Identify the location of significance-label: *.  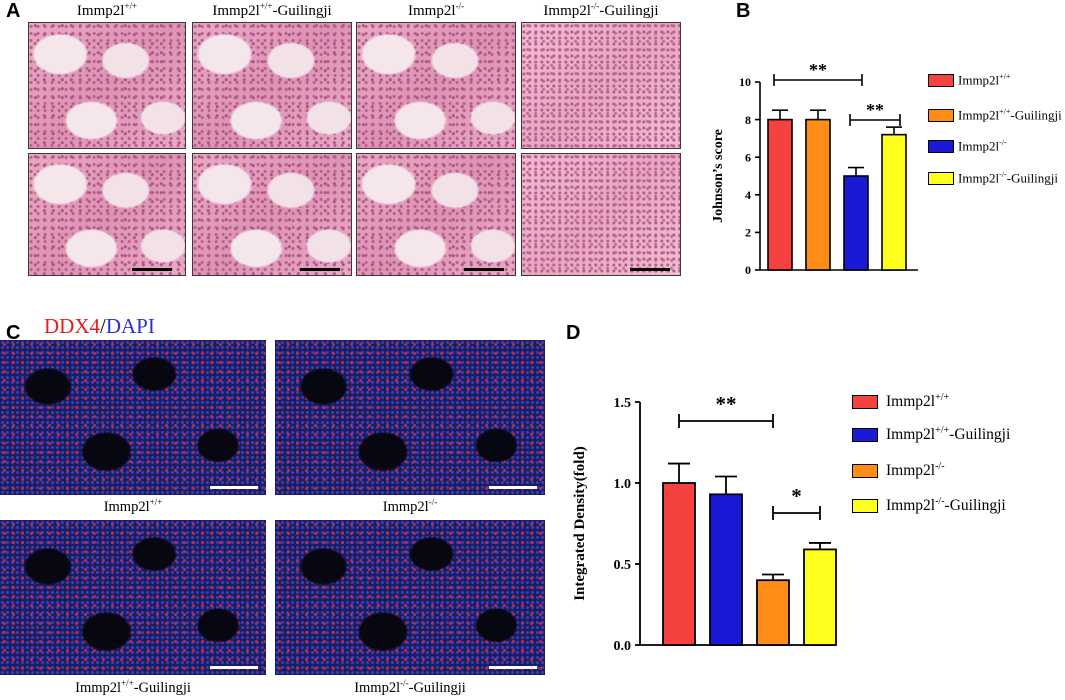
(796, 496).